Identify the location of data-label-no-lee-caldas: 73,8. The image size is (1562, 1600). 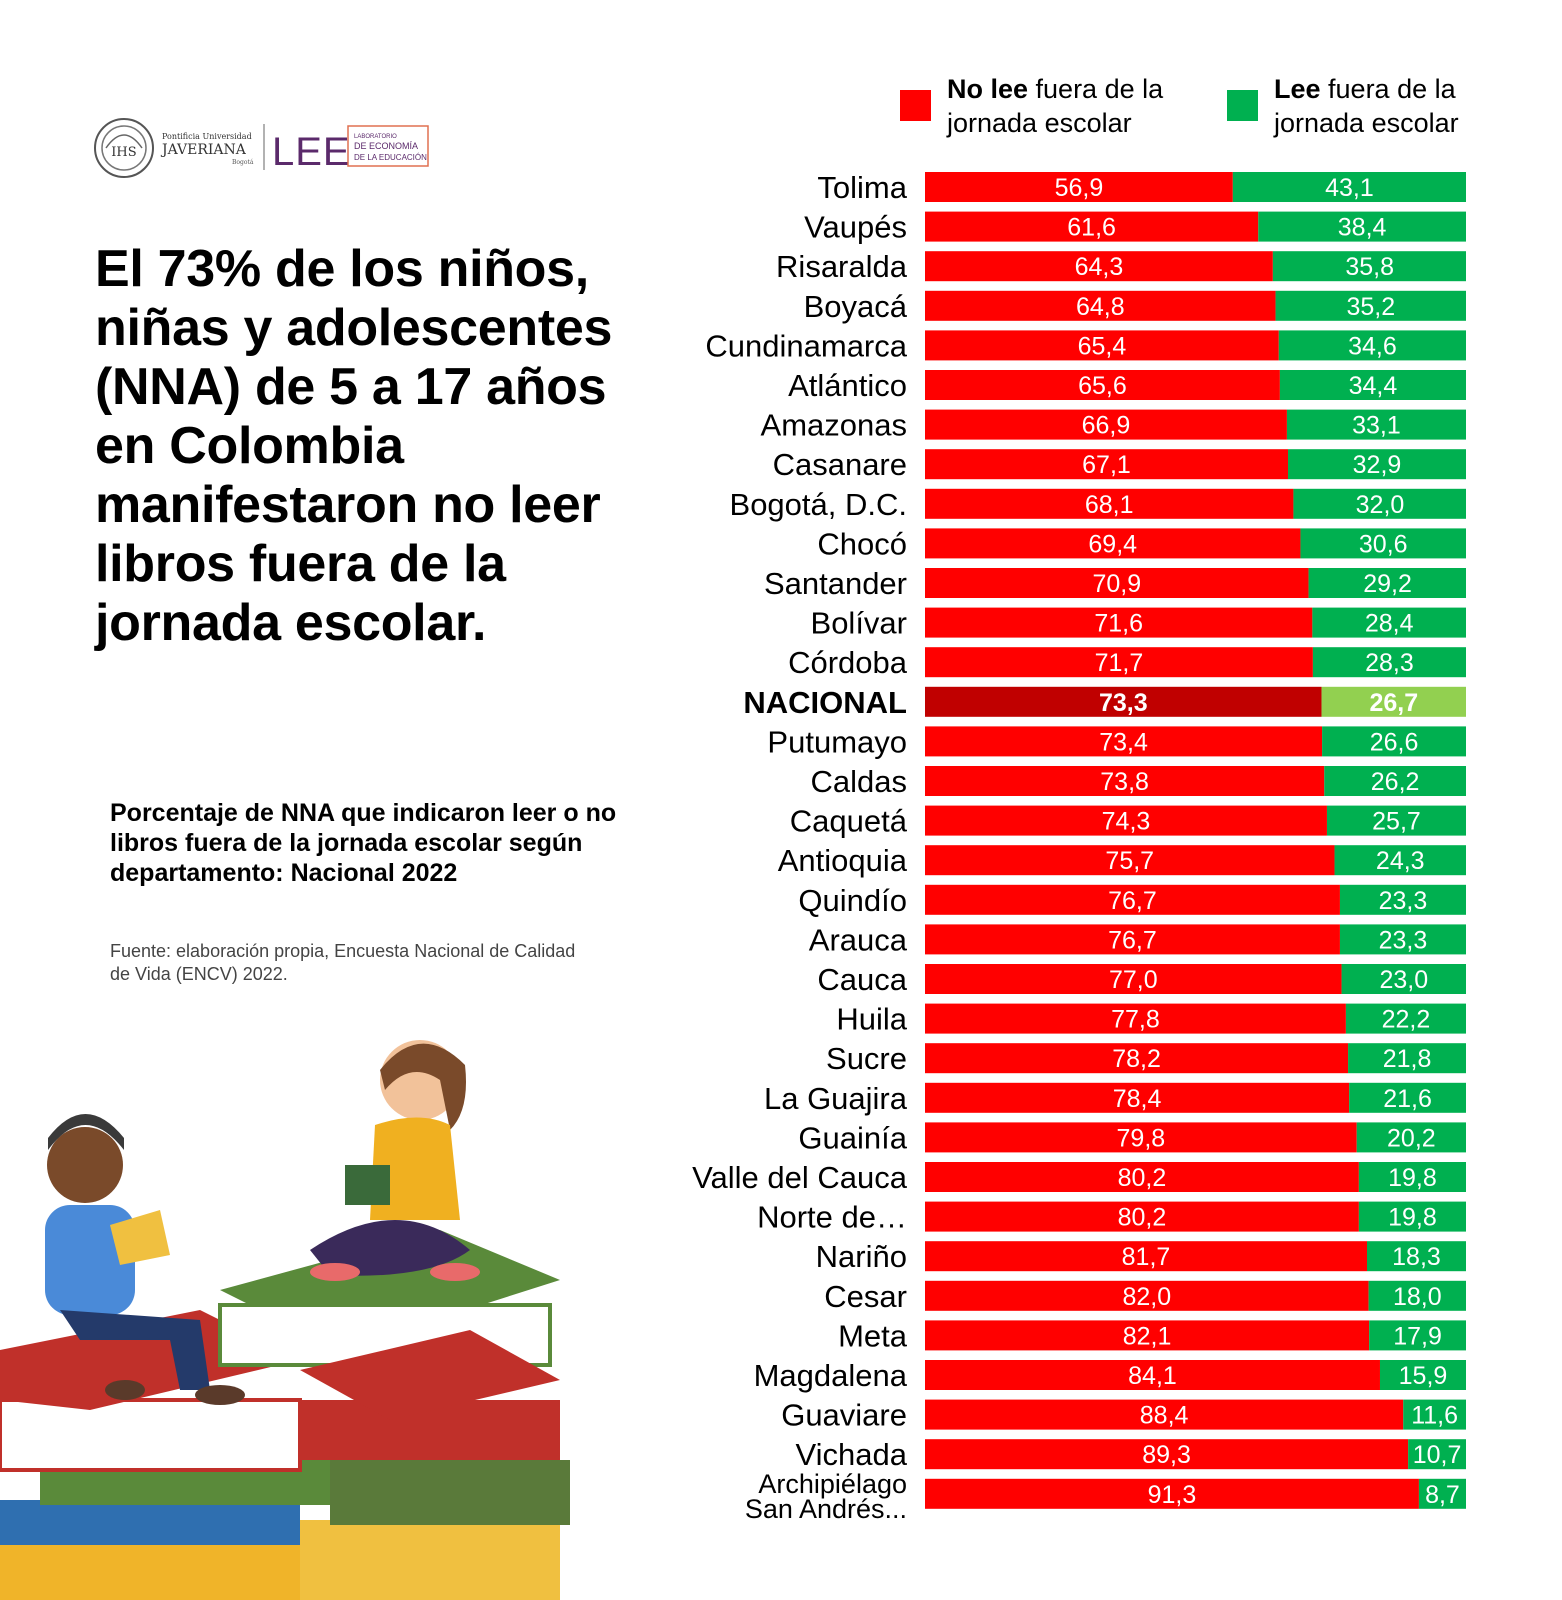
(1124, 782).